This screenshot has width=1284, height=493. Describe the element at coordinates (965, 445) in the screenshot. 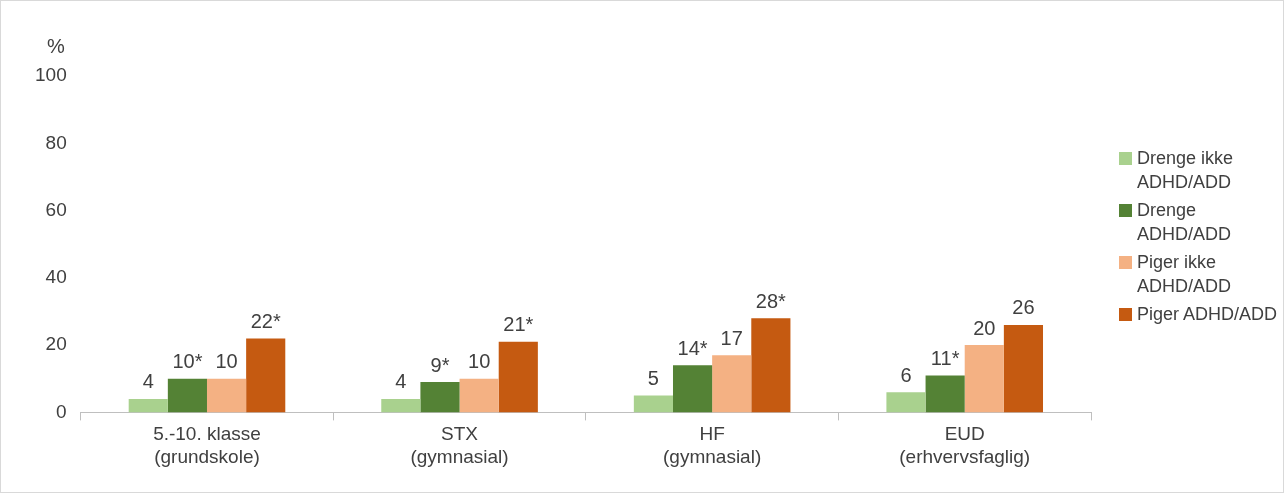

I see `x-tick-label: EUD (erhvervsfaglig)` at that location.